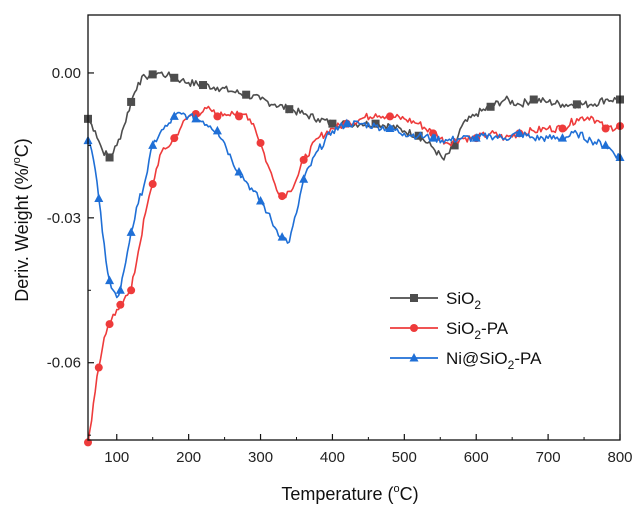 This screenshot has width=637, height=508. I want to click on legend-item-1: SiO2-PA, so click(449, 330).